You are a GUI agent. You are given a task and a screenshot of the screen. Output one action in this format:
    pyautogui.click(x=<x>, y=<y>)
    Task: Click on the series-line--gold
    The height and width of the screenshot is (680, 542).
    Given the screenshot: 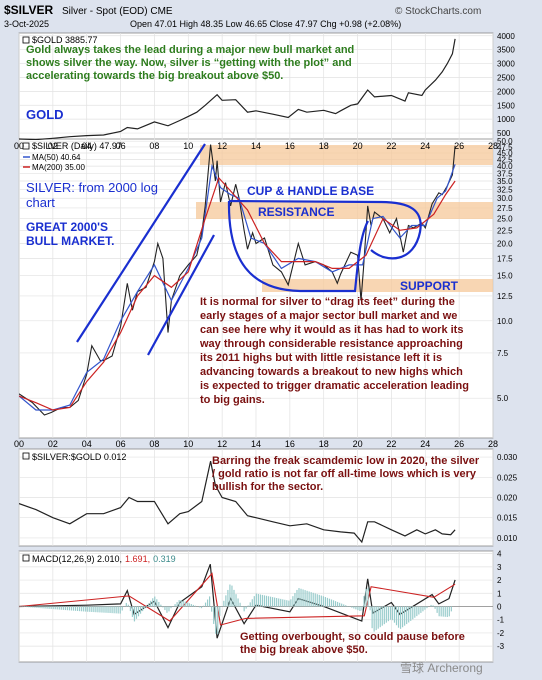 What is the action you would take?
    pyautogui.click(x=237, y=89)
    